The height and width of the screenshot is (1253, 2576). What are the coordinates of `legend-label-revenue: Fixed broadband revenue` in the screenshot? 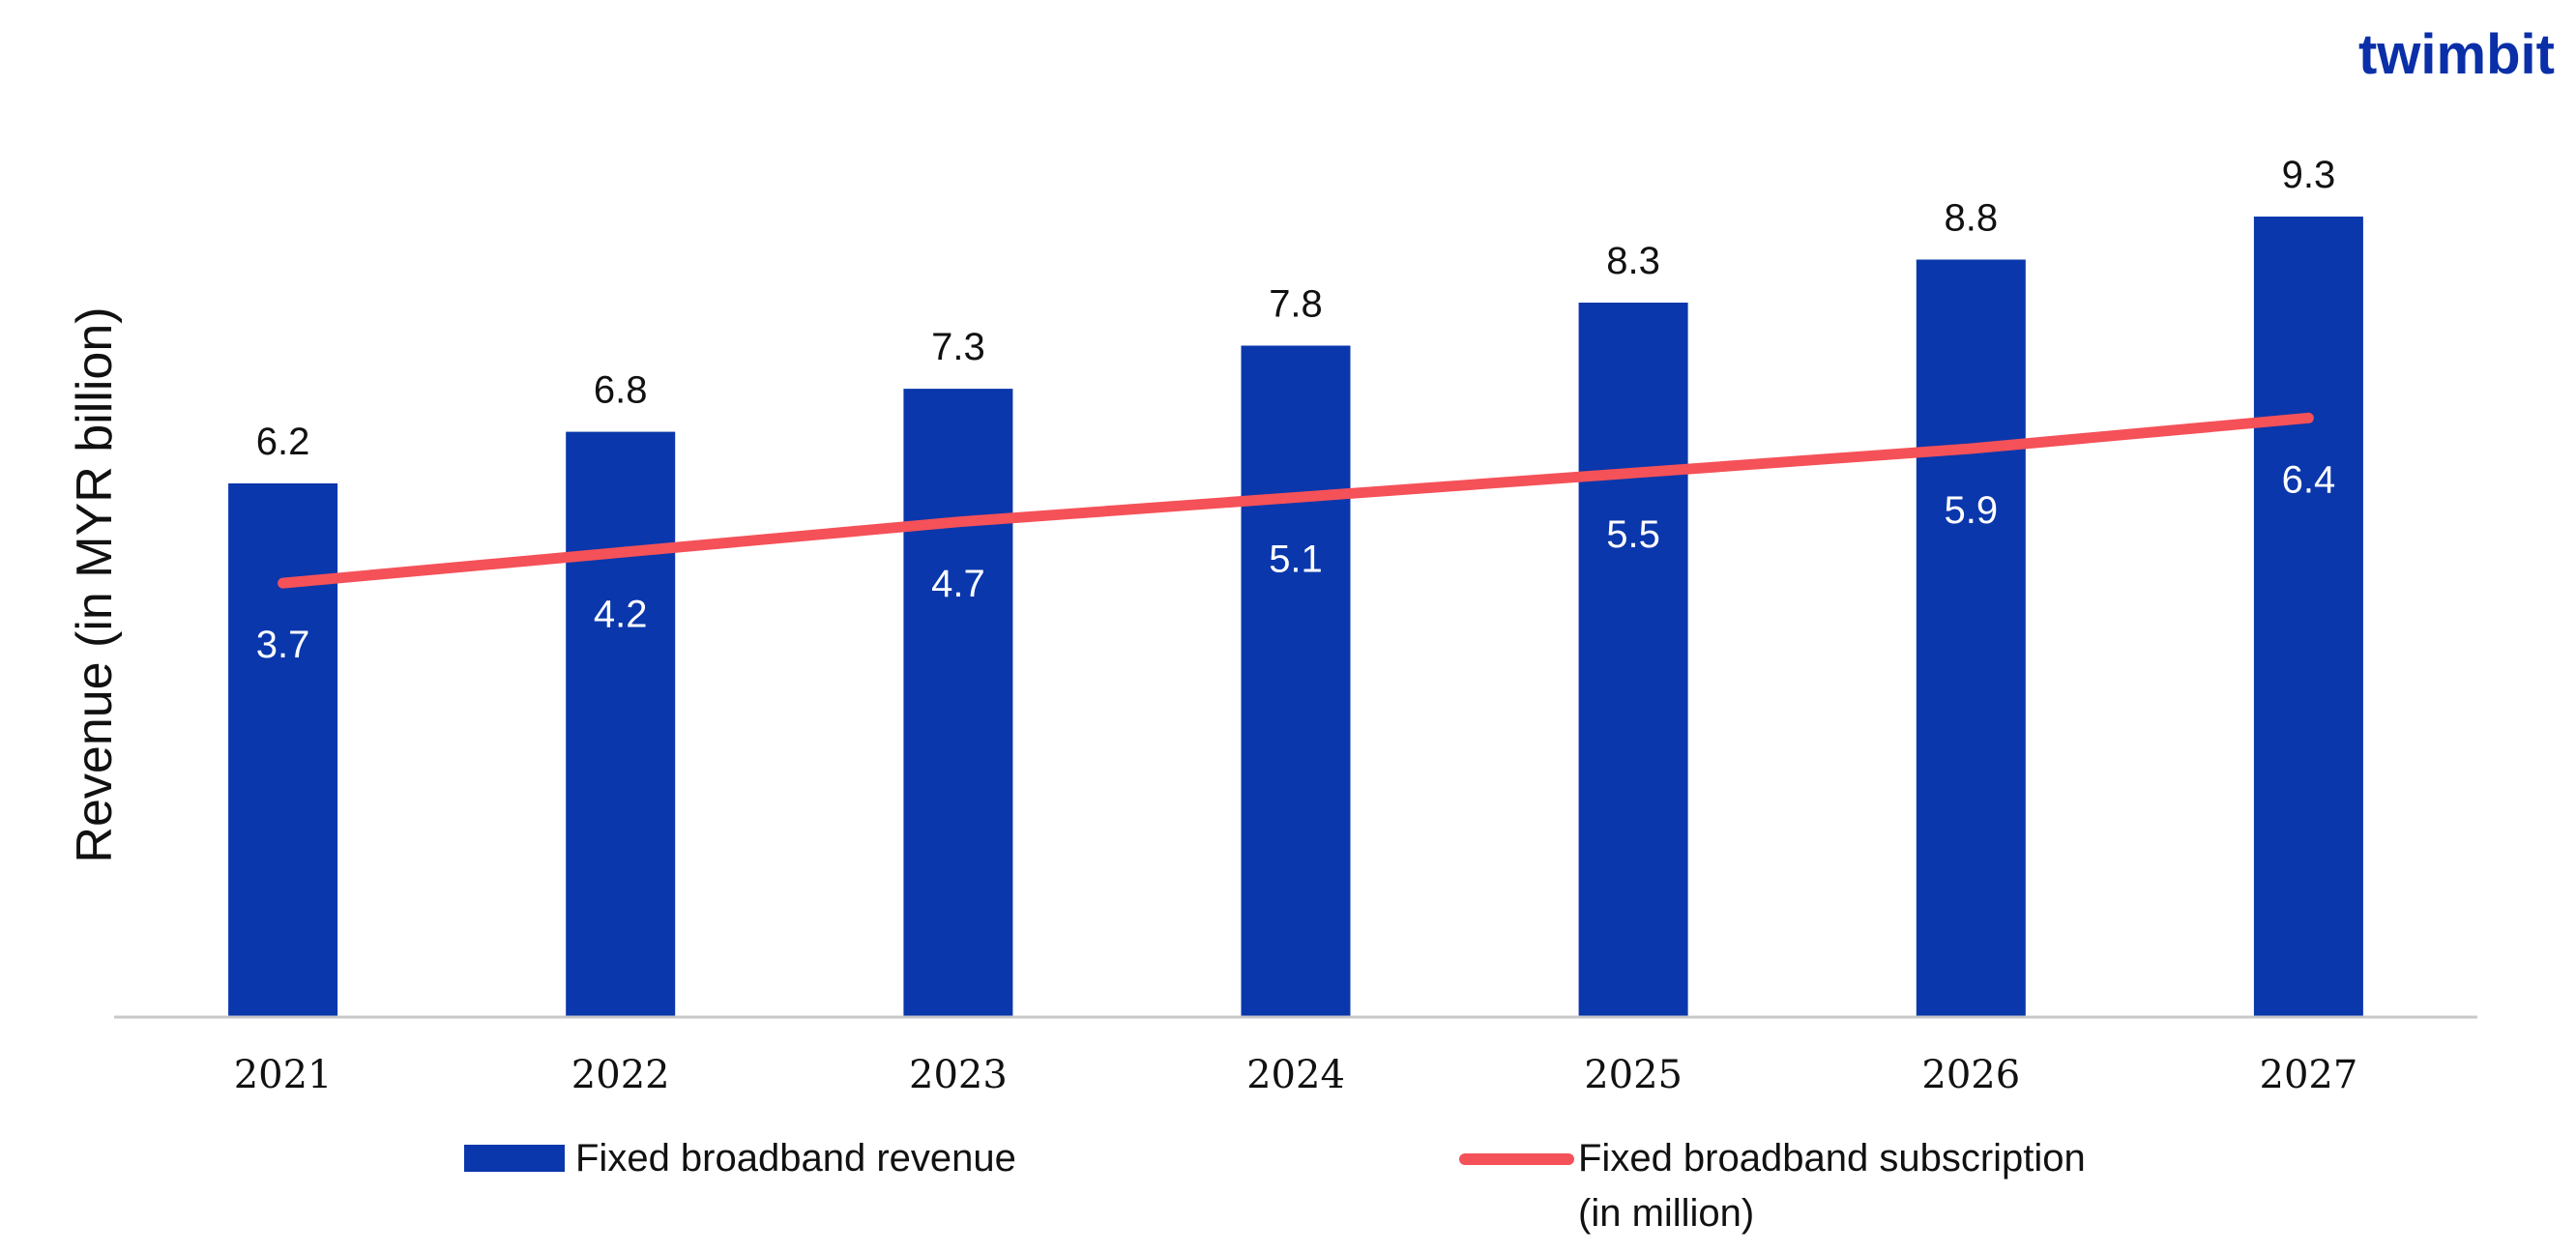 It's located at (795, 1158).